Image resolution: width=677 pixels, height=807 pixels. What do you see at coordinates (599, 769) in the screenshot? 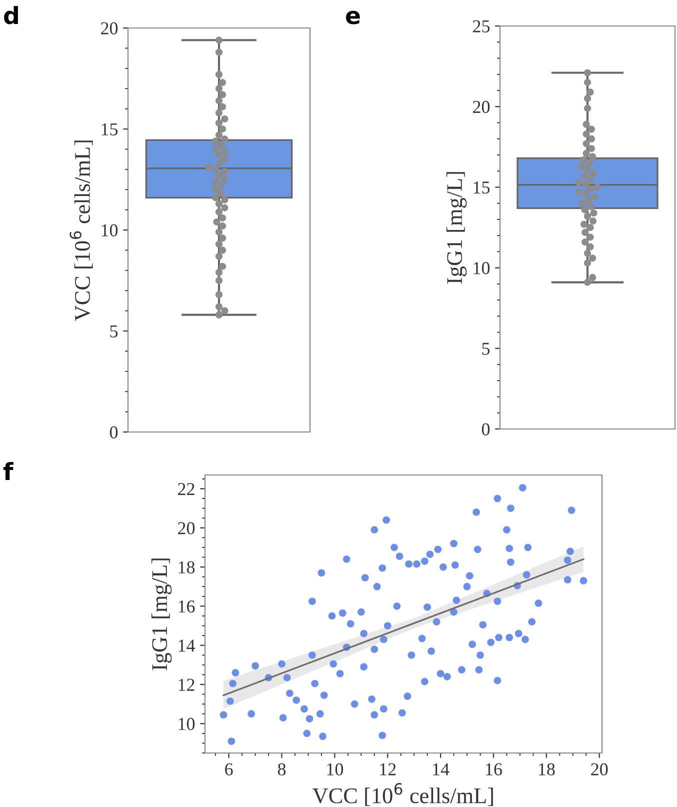
I see `x-tick-label: 20` at bounding box center [599, 769].